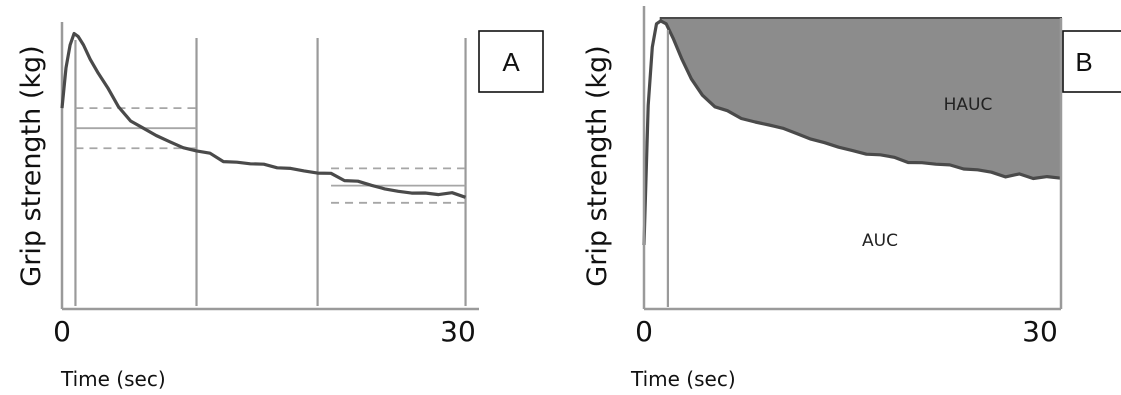 The width and height of the screenshot is (1121, 395). Describe the element at coordinates (113, 379) in the screenshot. I see `panel-a-x-axis-label: Time (sec)` at that location.